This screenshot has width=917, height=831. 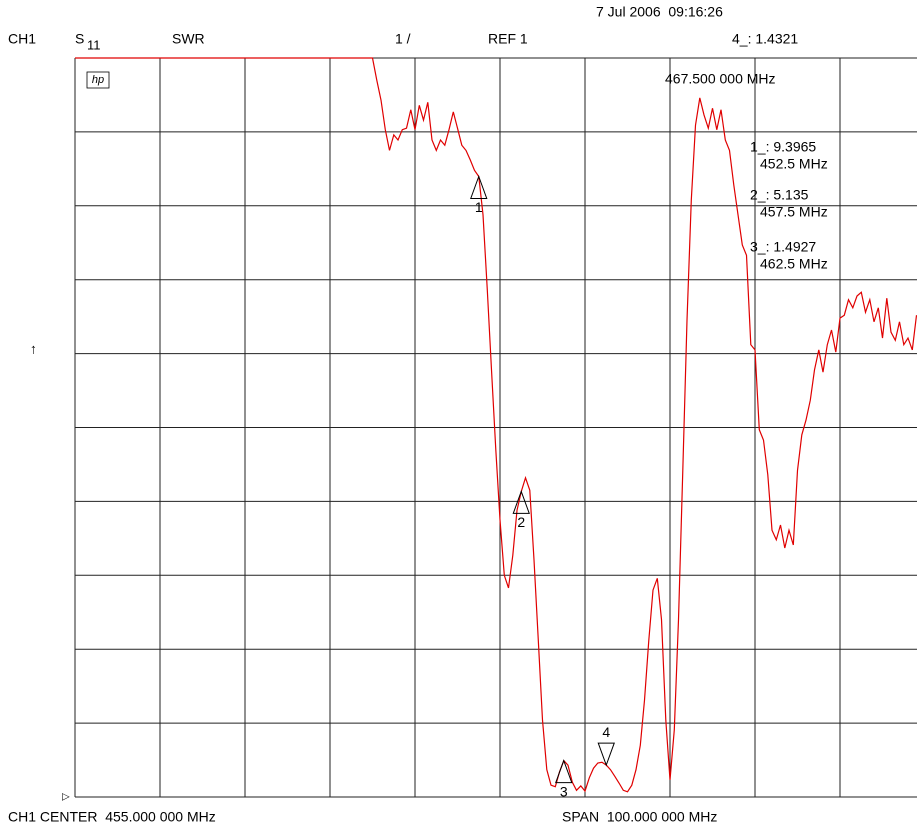 What do you see at coordinates (188, 39) in the screenshot?
I see `format: SWR` at bounding box center [188, 39].